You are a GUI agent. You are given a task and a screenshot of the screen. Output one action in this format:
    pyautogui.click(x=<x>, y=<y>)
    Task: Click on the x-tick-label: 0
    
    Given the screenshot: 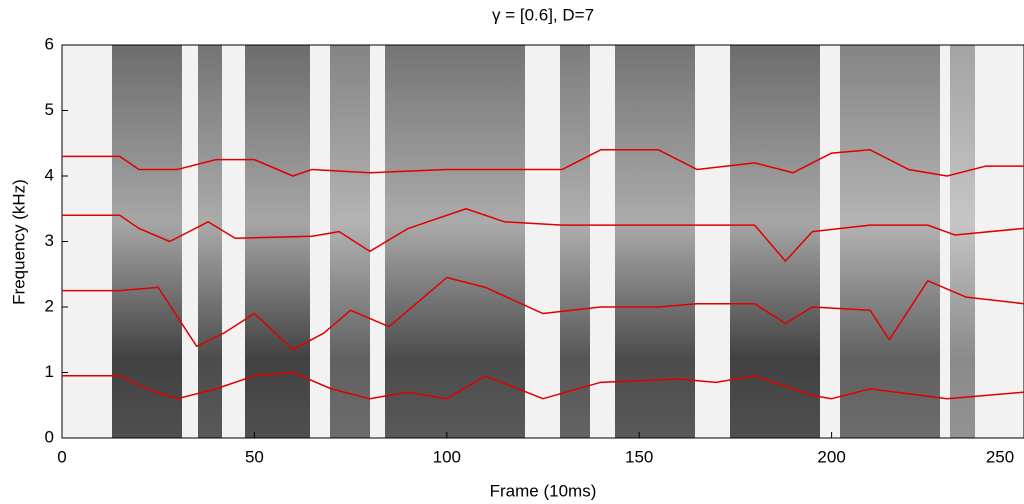 What is the action you would take?
    pyautogui.click(x=61, y=456)
    